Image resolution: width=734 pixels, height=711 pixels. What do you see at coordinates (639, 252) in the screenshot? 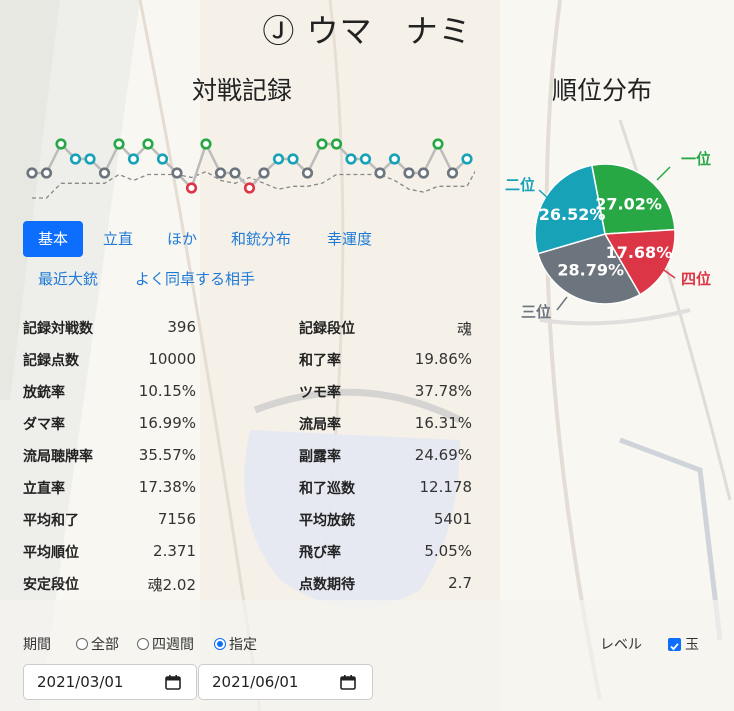
I see `pie-slice-percent: 17.68%` at bounding box center [639, 252].